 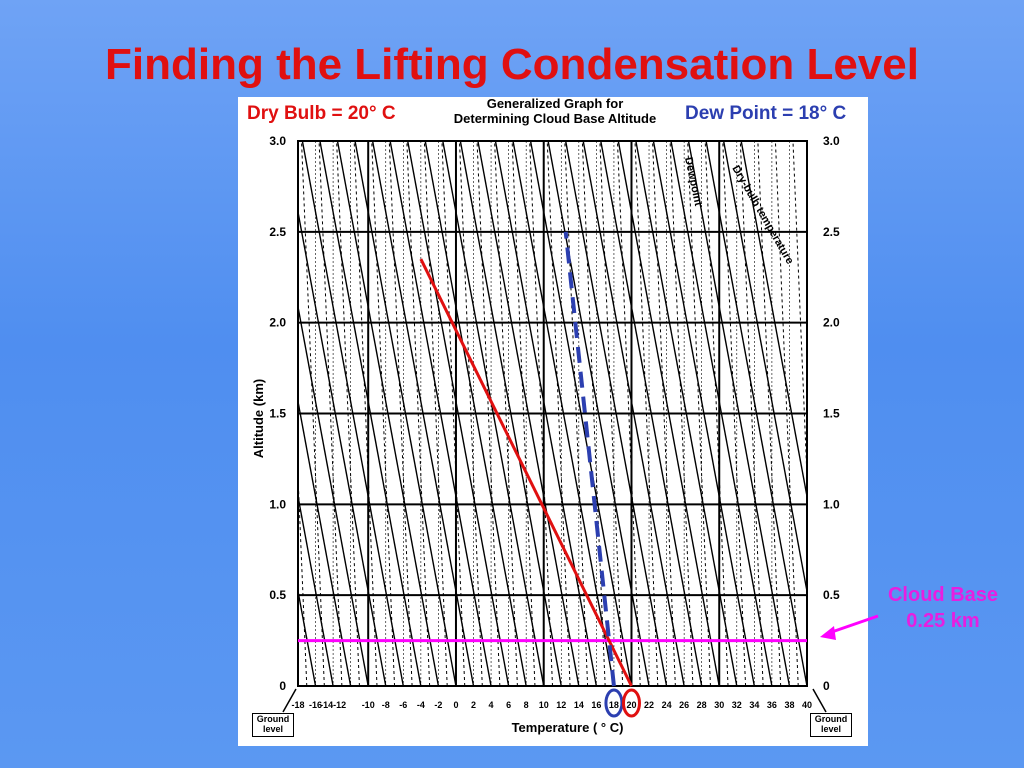 I want to click on x-tick-label: 38, so click(x=789, y=705).